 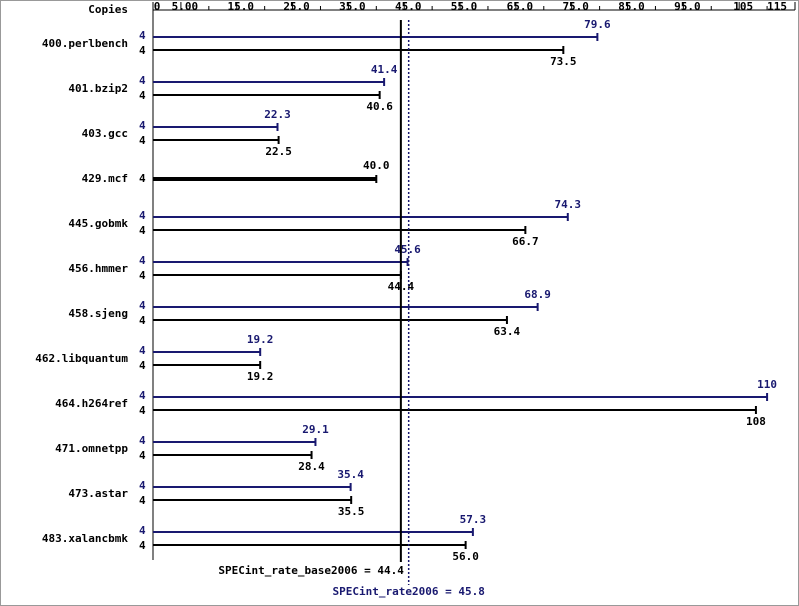 What do you see at coordinates (537, 294) in the screenshot?
I see `value-label: 68.9` at bounding box center [537, 294].